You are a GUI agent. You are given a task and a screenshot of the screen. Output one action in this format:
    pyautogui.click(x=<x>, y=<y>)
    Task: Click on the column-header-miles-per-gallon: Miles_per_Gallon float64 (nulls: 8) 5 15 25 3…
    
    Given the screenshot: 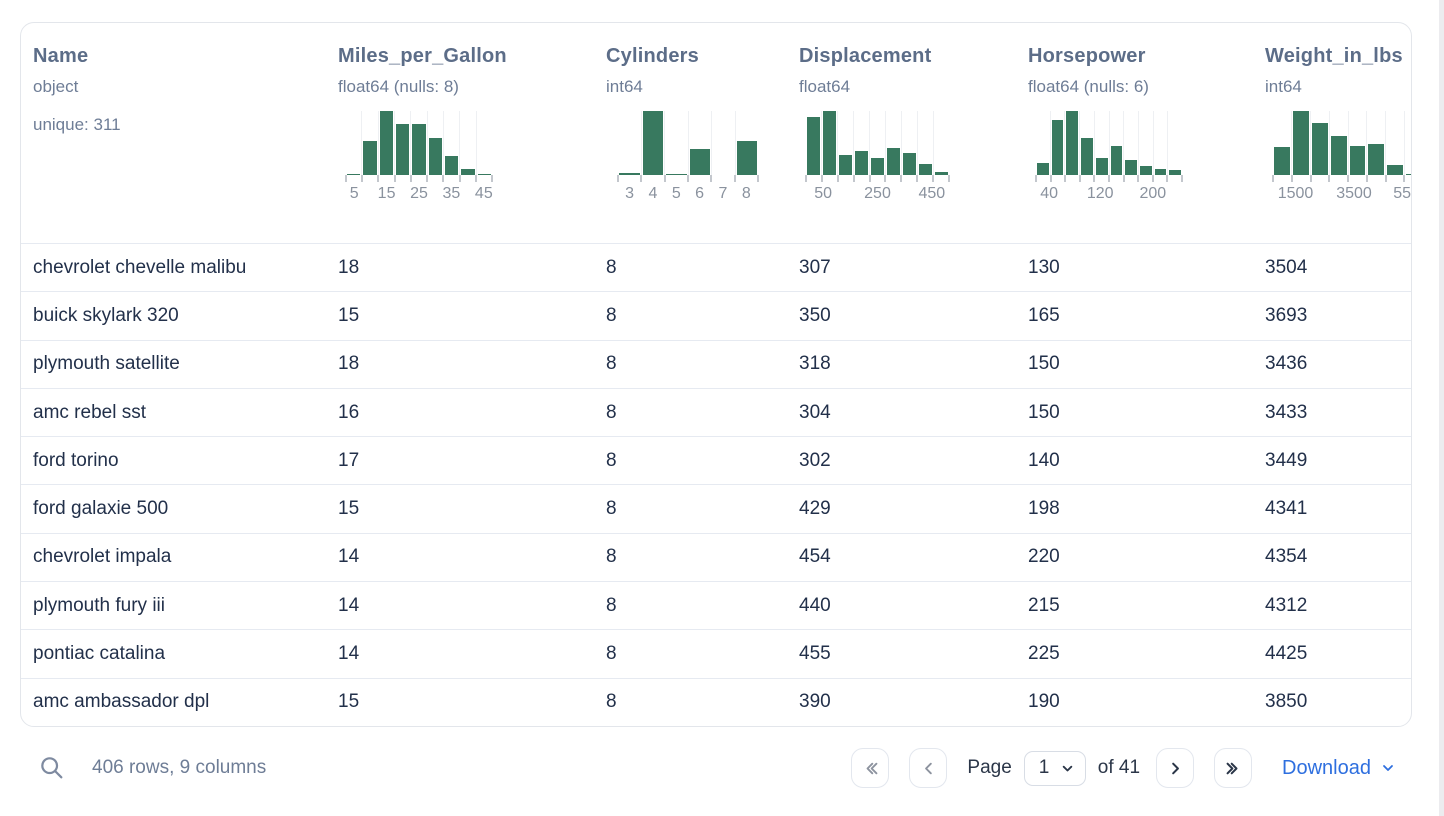 What is the action you would take?
    pyautogui.click(x=472, y=133)
    